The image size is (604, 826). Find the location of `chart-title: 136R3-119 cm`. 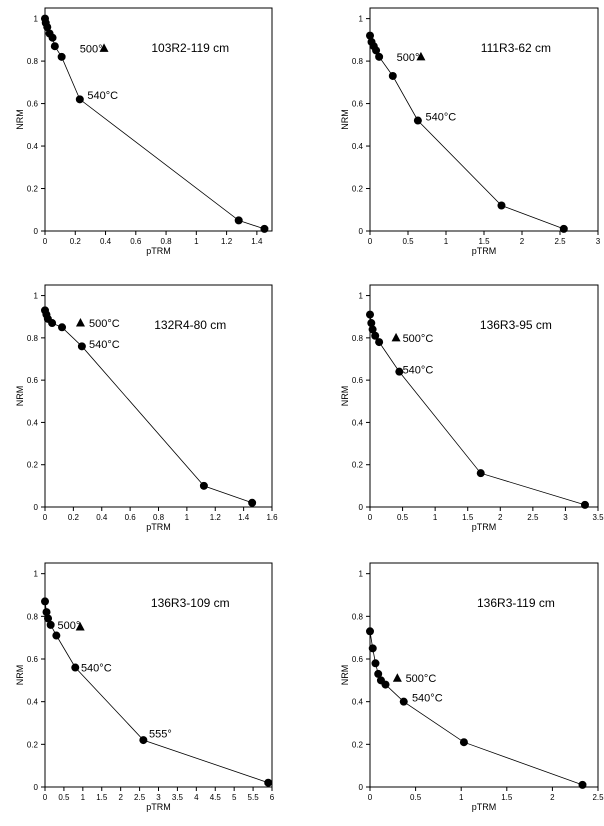

chart-title: 136R3-119 cm is located at coordinates (516, 603).